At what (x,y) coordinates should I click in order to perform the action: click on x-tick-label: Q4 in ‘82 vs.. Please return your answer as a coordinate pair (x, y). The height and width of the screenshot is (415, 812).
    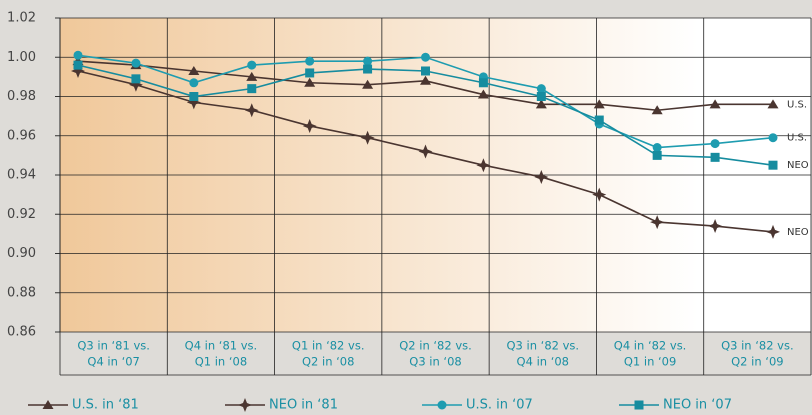
    Looking at the image, I should click on (650, 346).